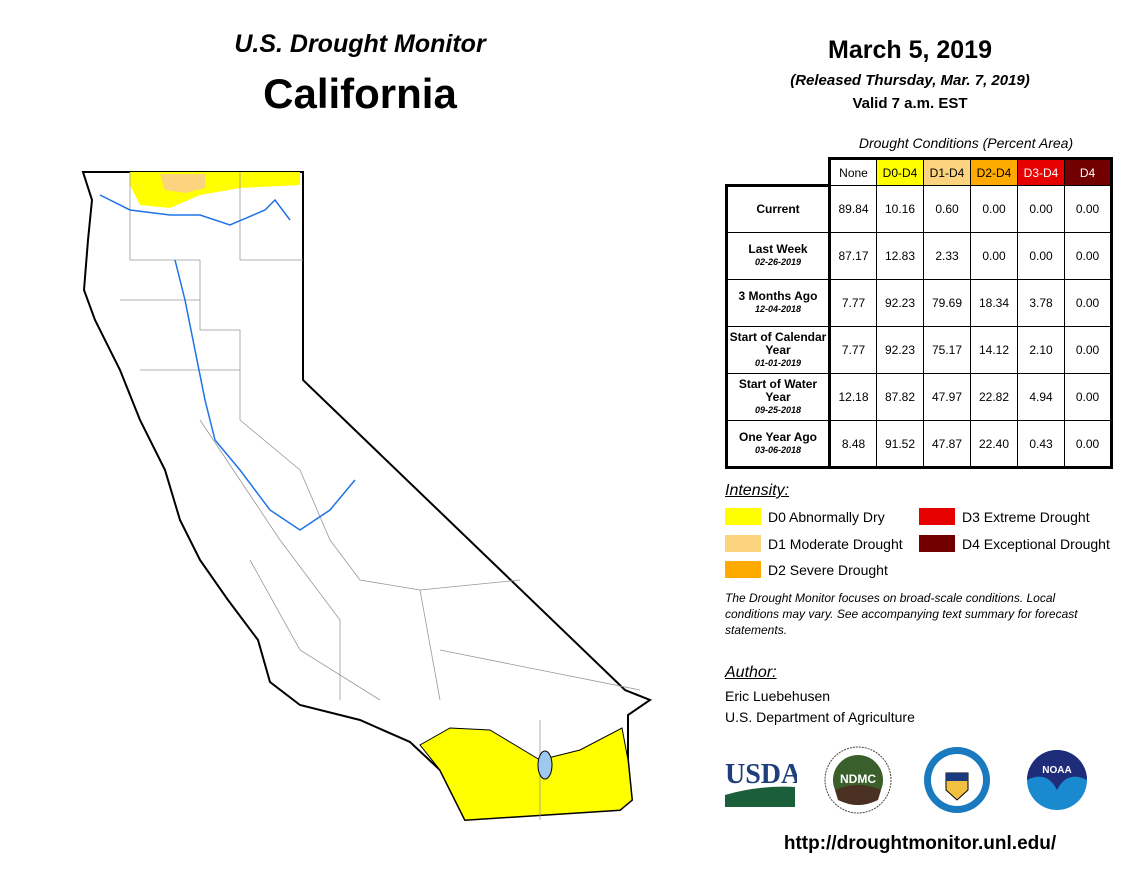 The width and height of the screenshot is (1140, 880). Describe the element at coordinates (994, 171) in the screenshot. I see `col-d2-d4: D2-D4` at that location.